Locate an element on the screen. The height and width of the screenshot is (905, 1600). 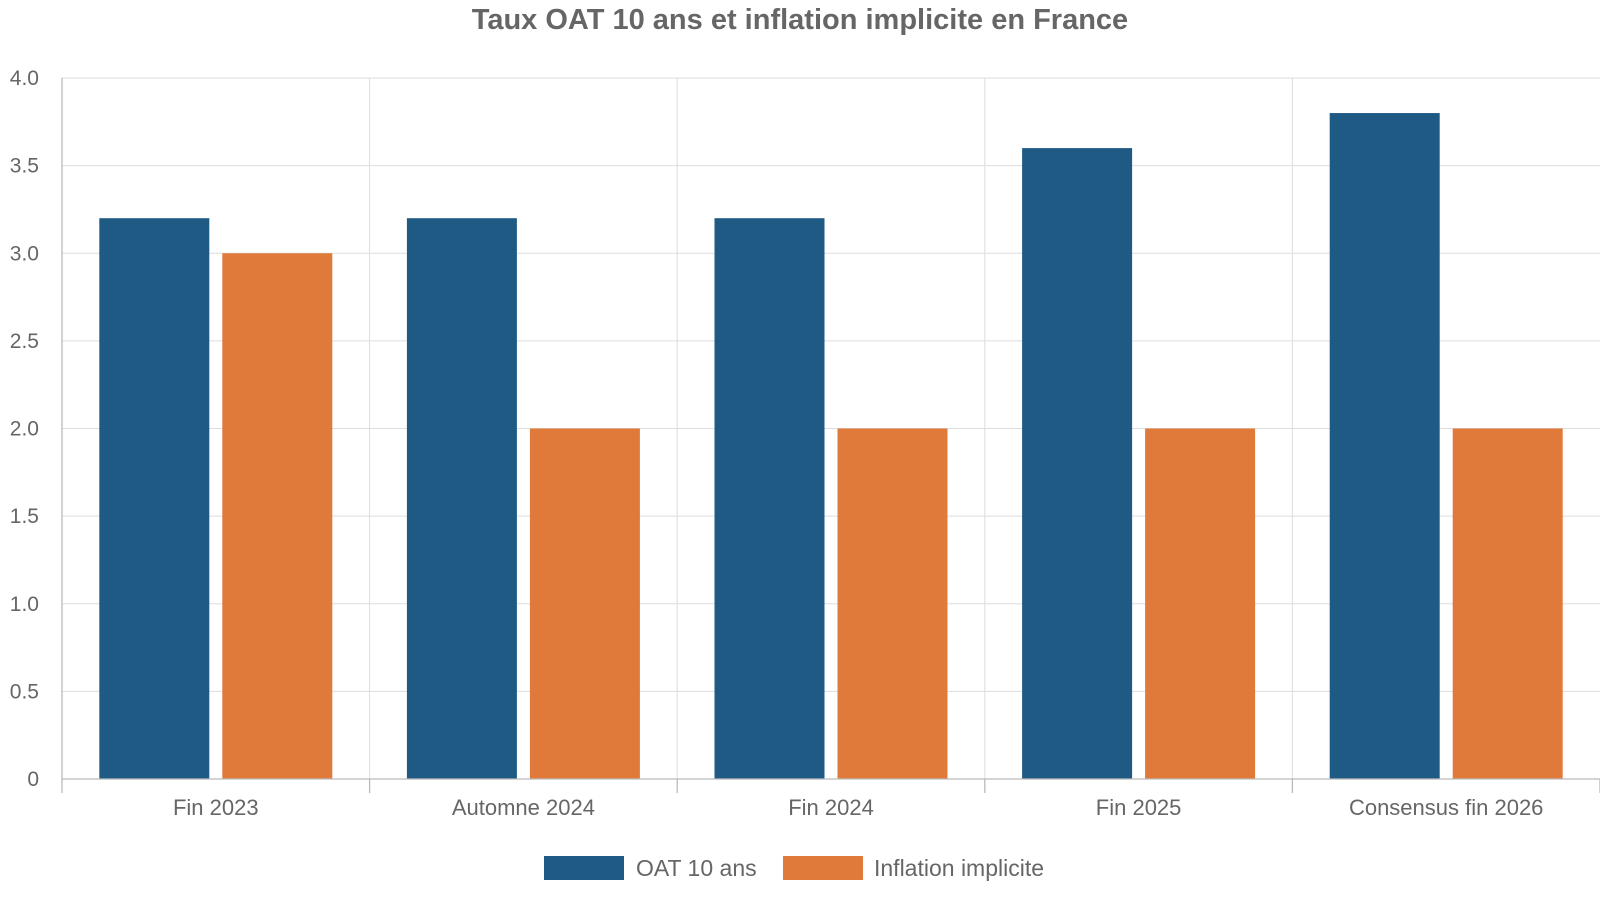
y-tick-label: 1.0 is located at coordinates (24, 604).